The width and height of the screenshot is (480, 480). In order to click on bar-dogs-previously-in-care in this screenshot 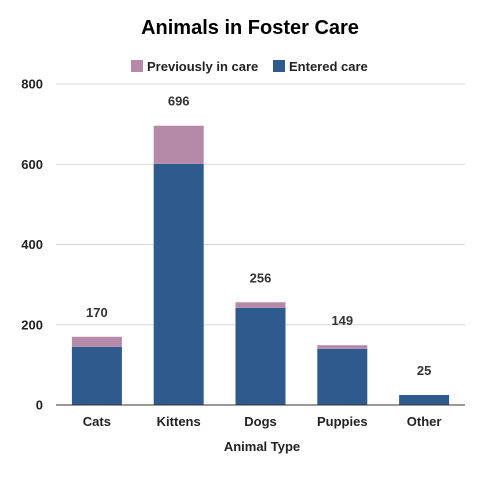, I will do `click(260, 305)`.